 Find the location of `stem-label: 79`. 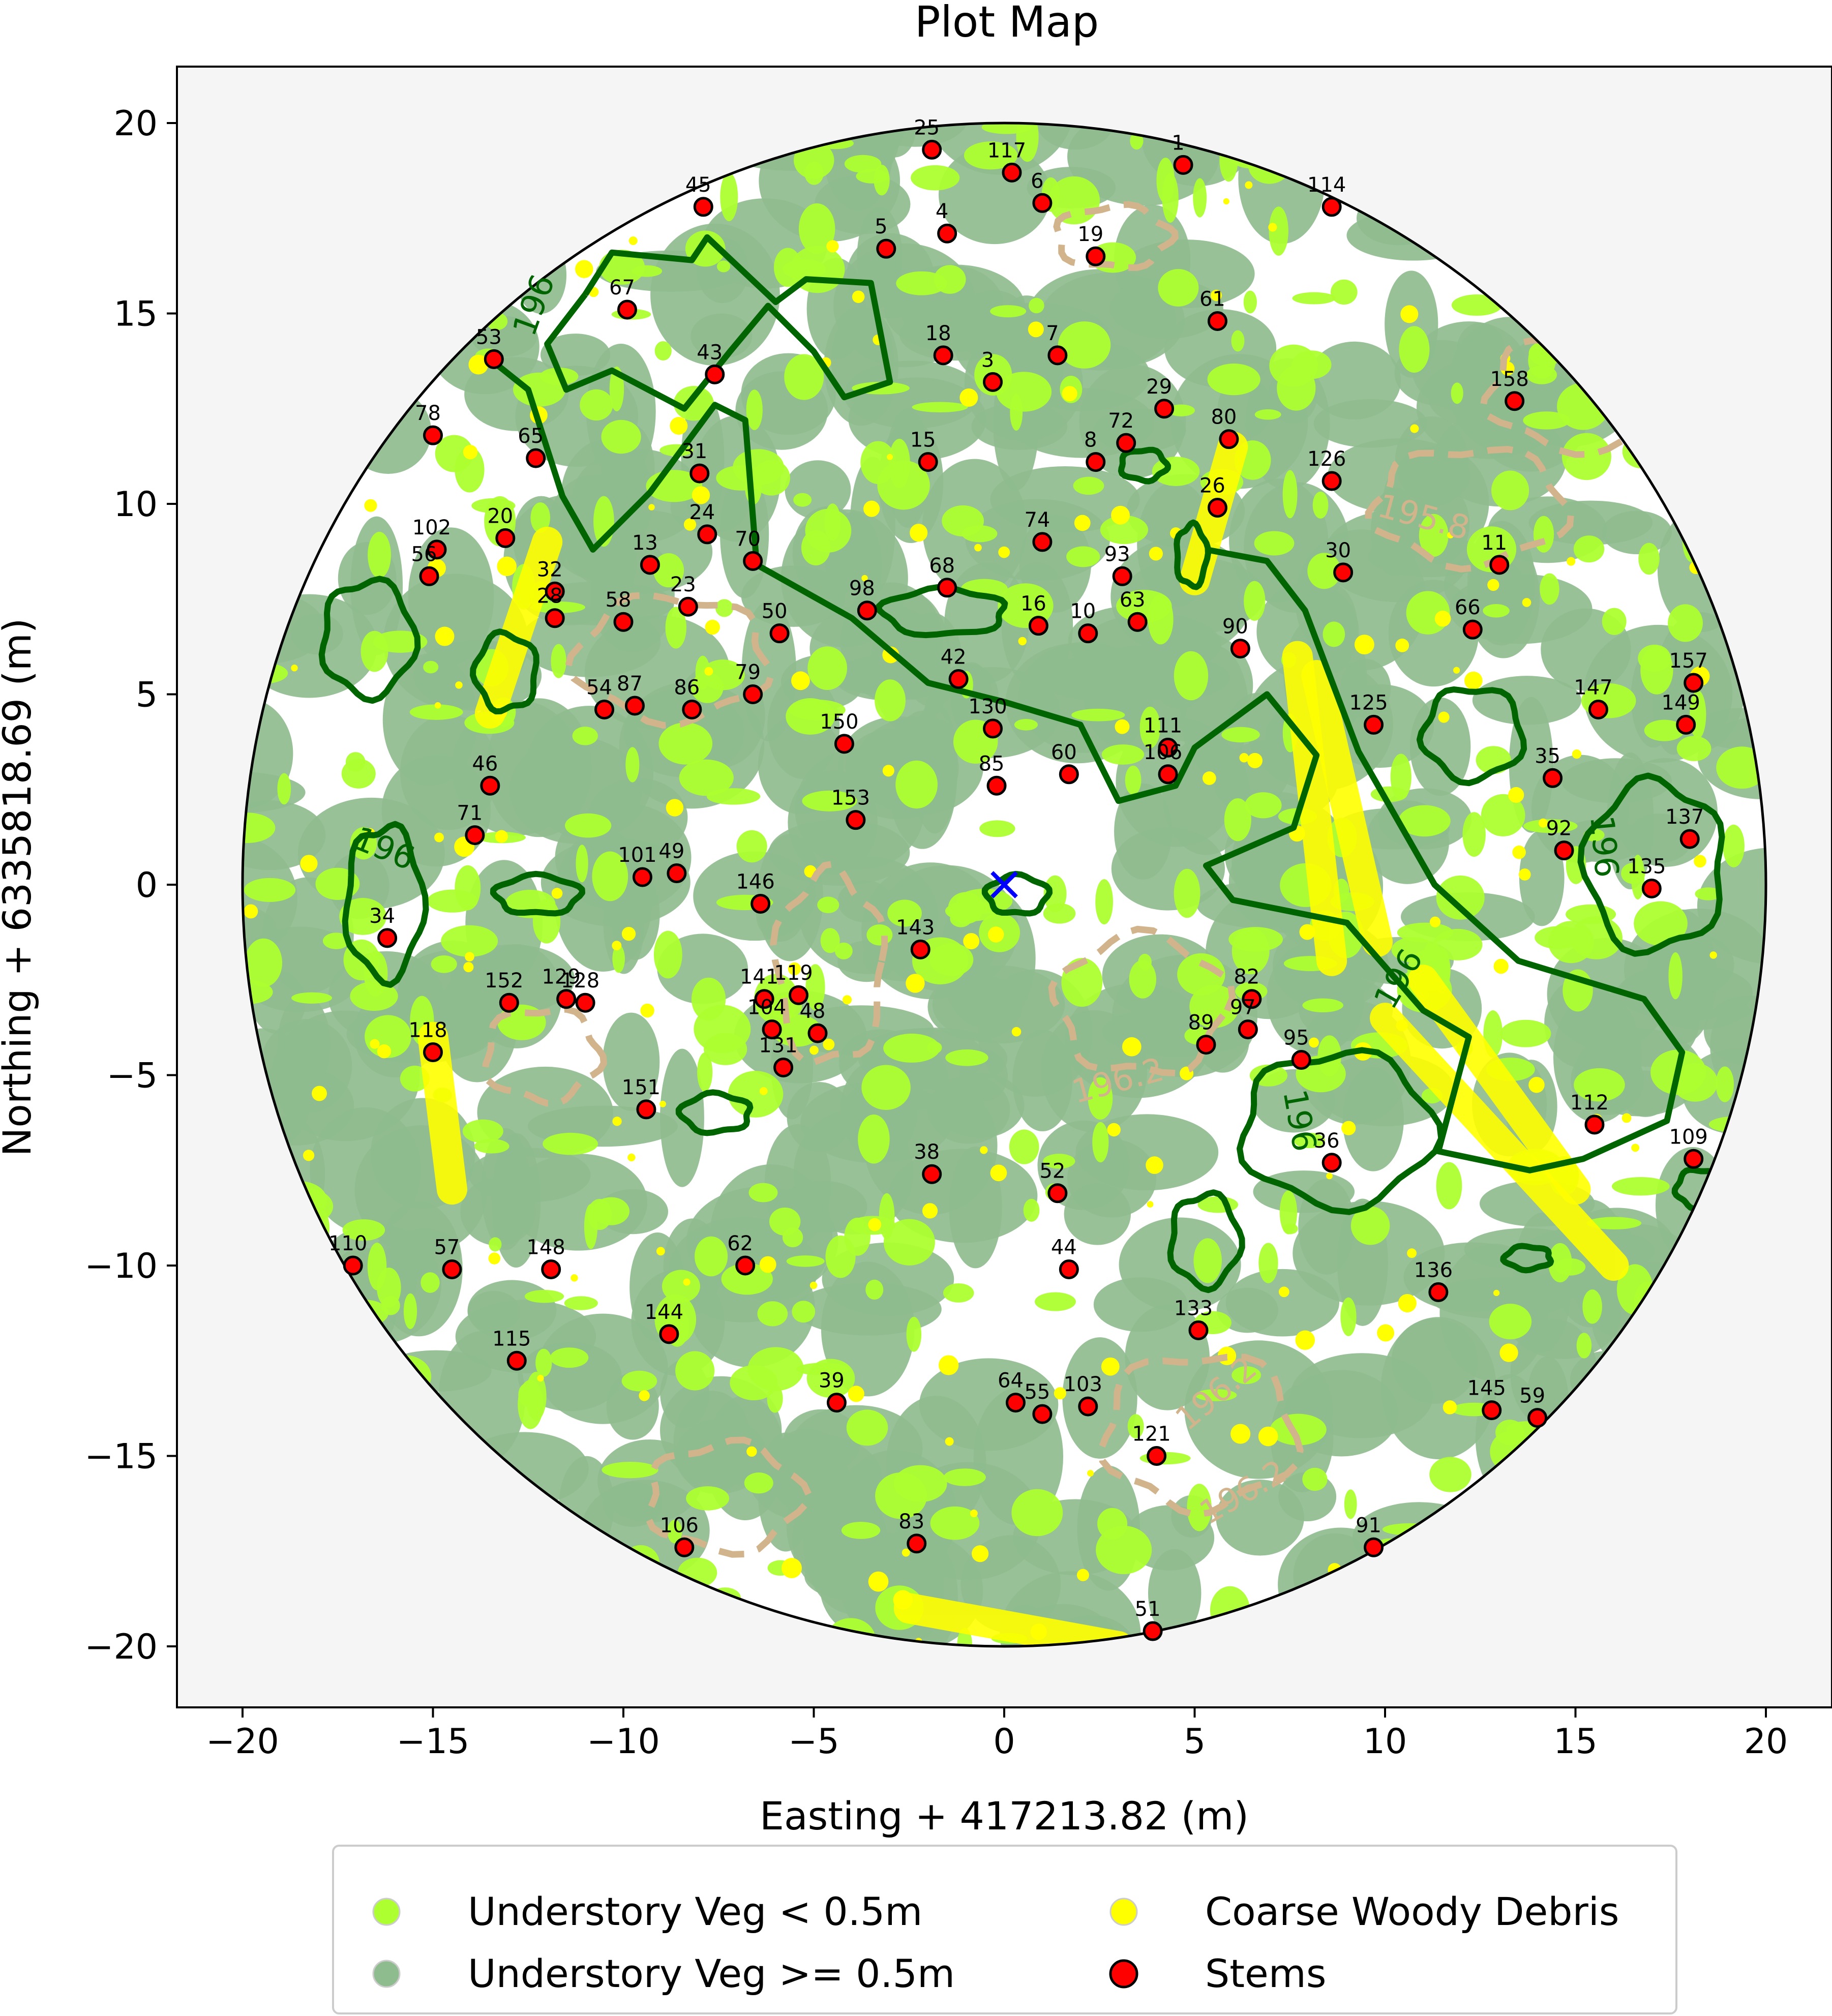

stem-label: 79 is located at coordinates (748, 672).